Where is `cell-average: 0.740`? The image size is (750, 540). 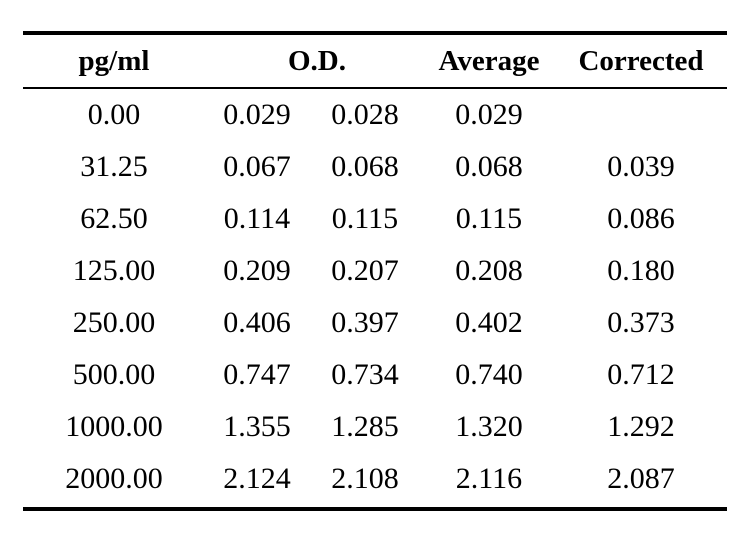
cell-average: 0.740 is located at coordinates (489, 374).